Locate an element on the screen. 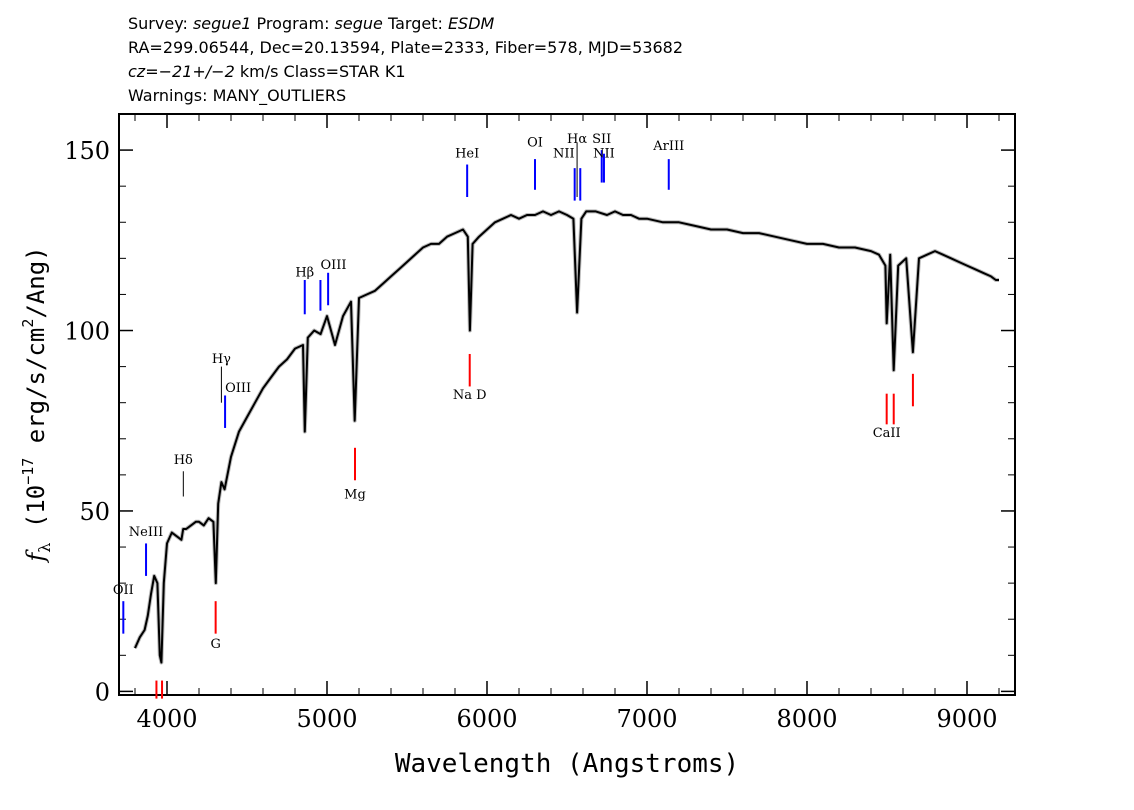 This screenshot has width=1134, height=810. y-axis-label: fλ (10−17 erg/s/cm2/Ang) is located at coordinates (36, 404).